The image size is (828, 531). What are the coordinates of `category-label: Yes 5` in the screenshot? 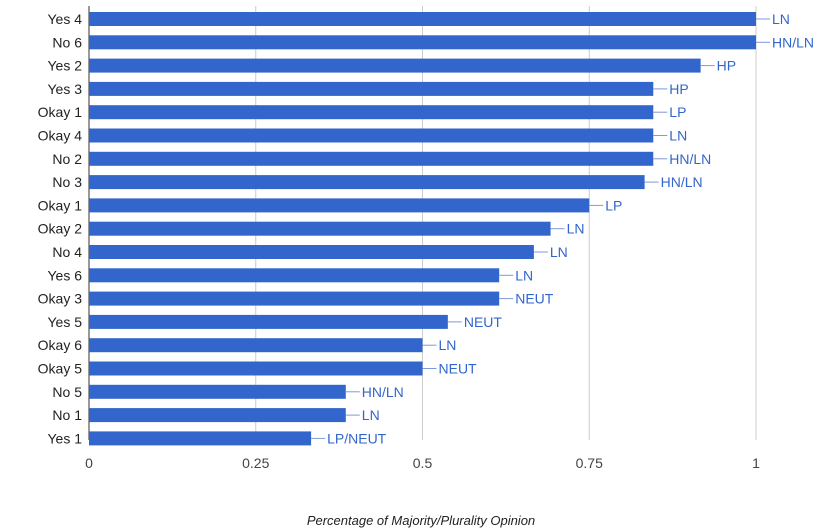 It's located at (64, 322).